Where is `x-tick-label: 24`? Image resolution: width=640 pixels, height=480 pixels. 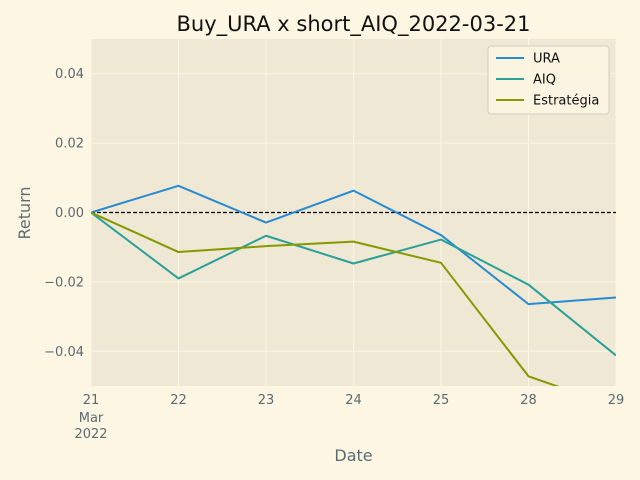
x-tick-label: 24 is located at coordinates (353, 400).